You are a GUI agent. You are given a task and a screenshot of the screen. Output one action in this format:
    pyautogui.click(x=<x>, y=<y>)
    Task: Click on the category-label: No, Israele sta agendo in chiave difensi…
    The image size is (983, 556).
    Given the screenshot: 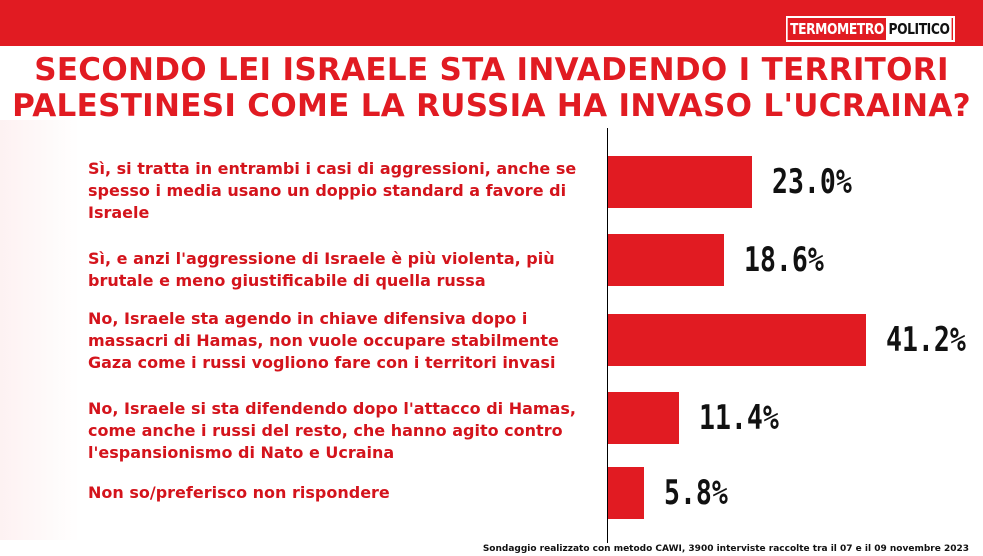 What is the action you would take?
    pyautogui.click(x=323, y=340)
    